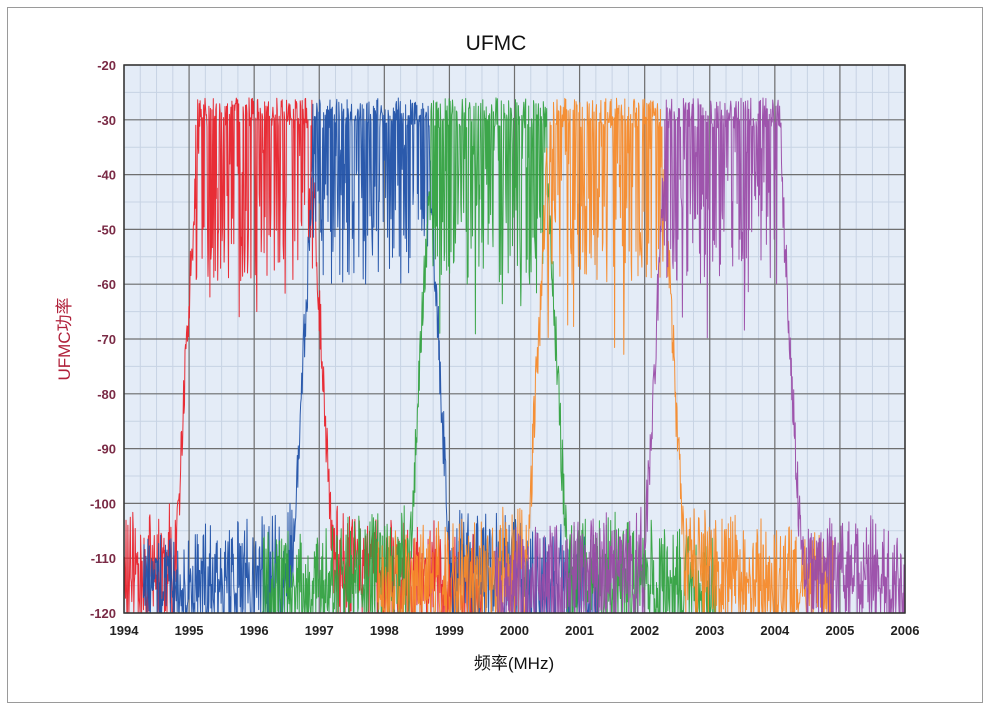 The height and width of the screenshot is (712, 992). What do you see at coordinates (106, 120) in the screenshot?
I see `y-tick-label: -30` at bounding box center [106, 120].